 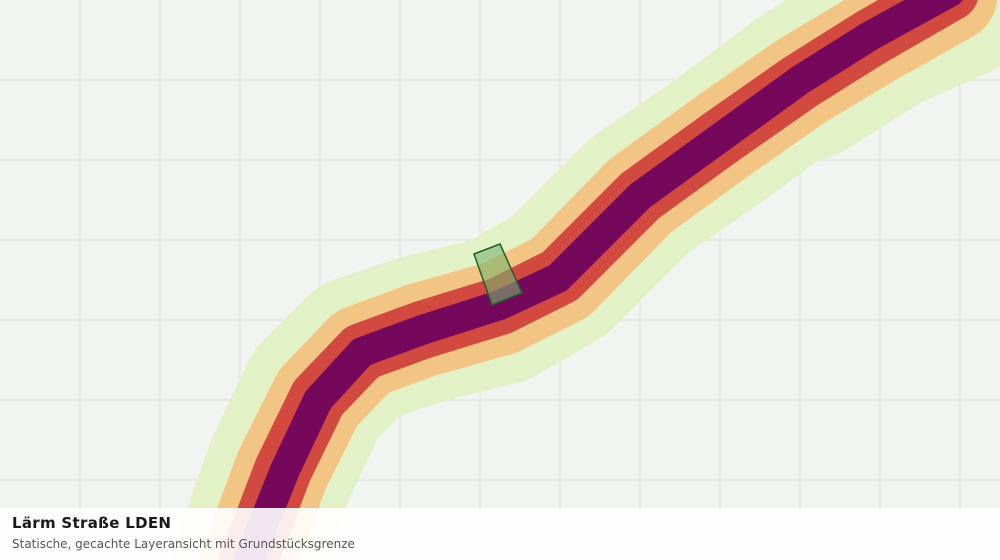 I want to click on caption-title: Lärm Straße LDEN, so click(x=92, y=523).